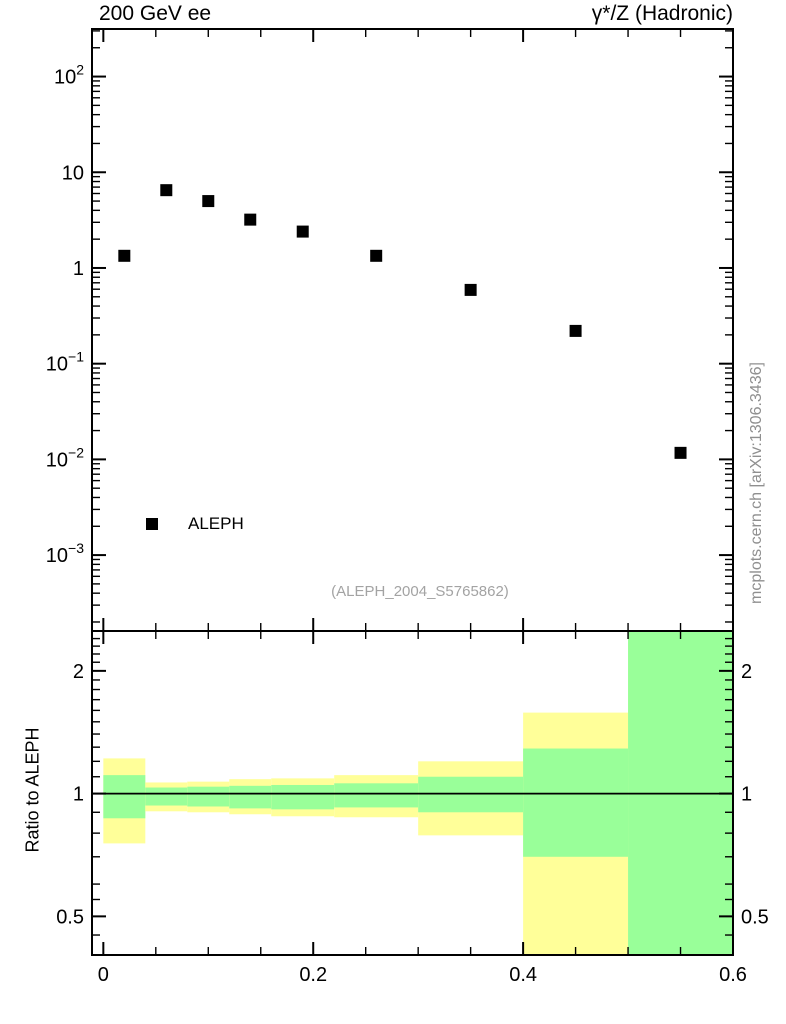 The width and height of the screenshot is (786, 1024). Describe the element at coordinates (69, 75) in the screenshot. I see `y-tick-label: 10²` at that location.